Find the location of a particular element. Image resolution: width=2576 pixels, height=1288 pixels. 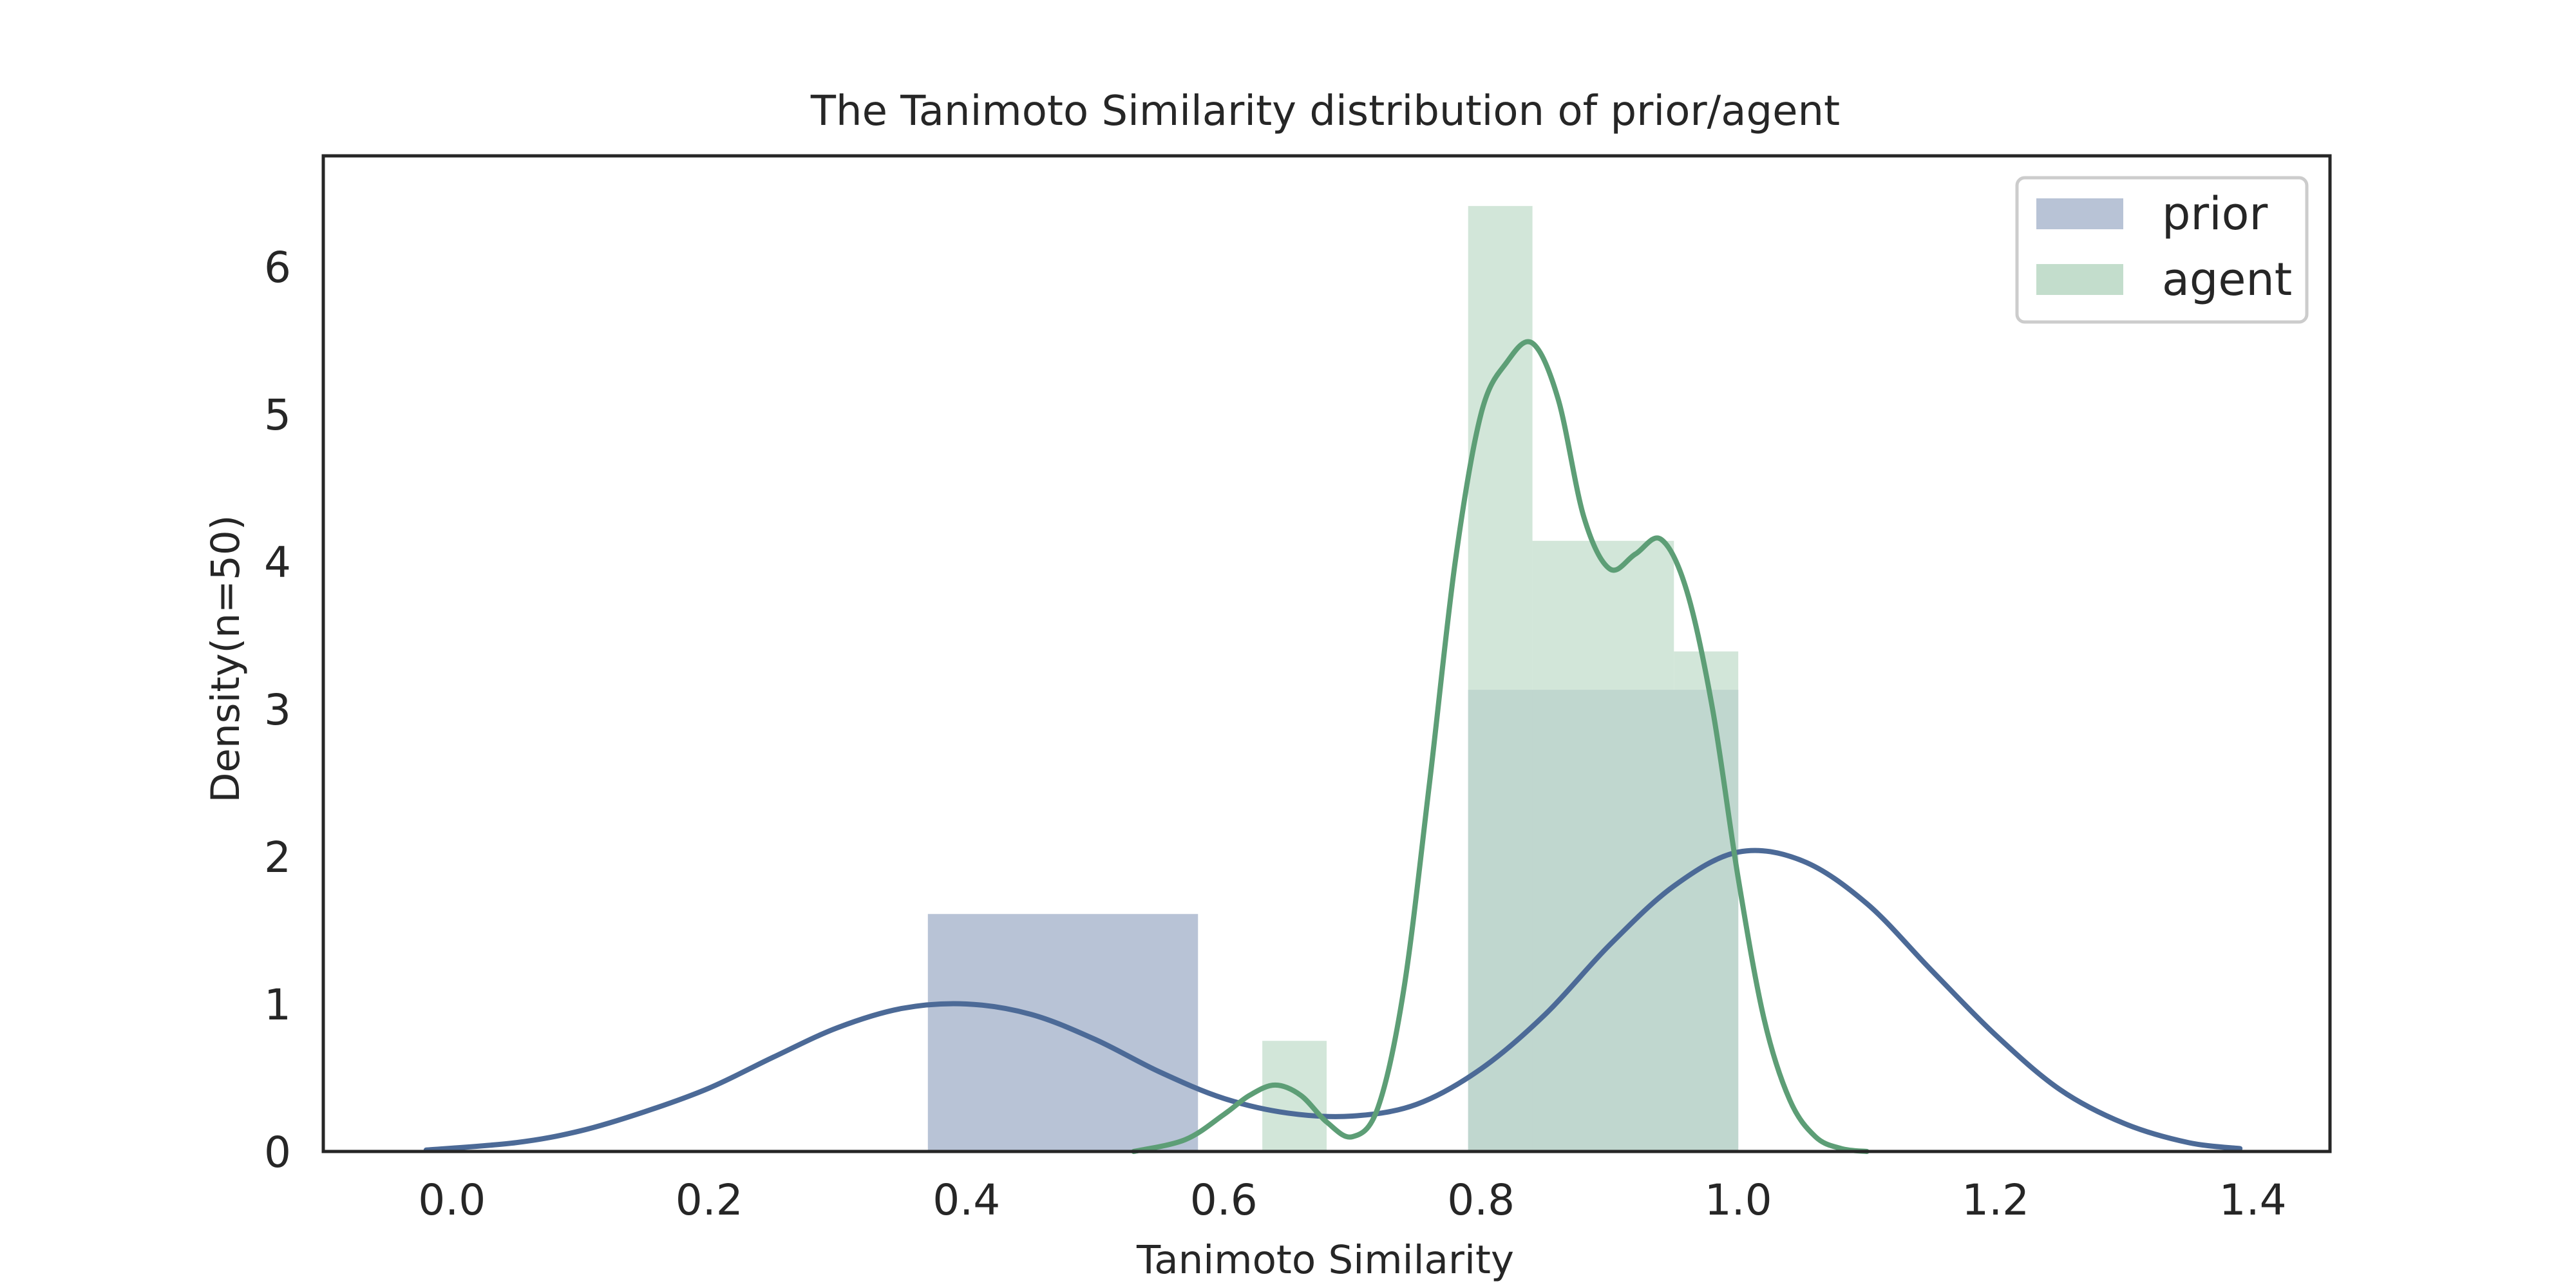

legend-swatch-prior is located at coordinates (2079, 214).